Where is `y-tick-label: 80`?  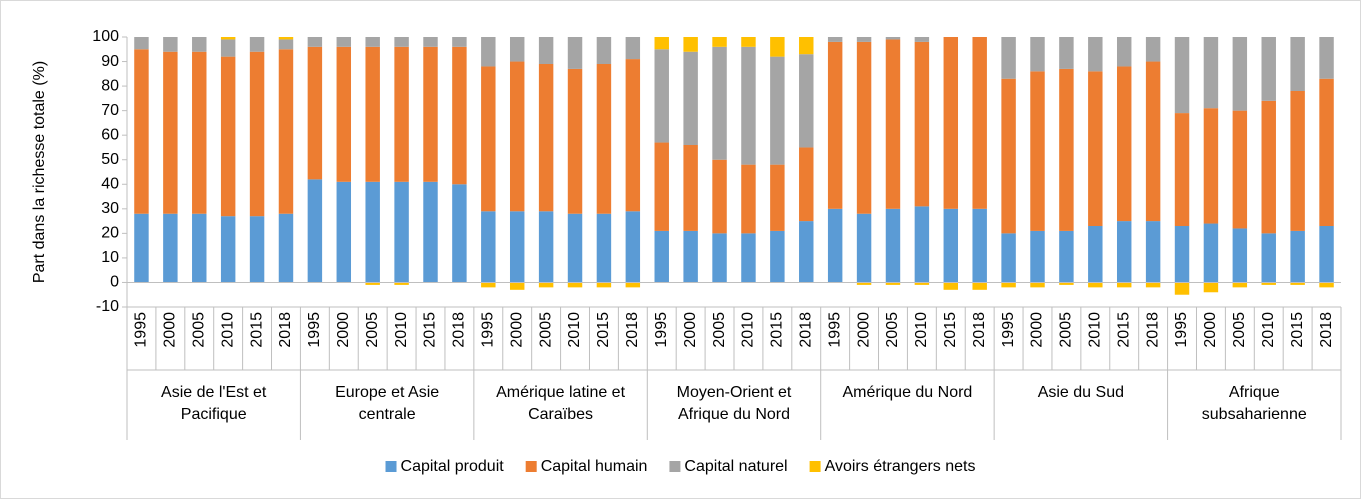
y-tick-label: 80 is located at coordinates (110, 85).